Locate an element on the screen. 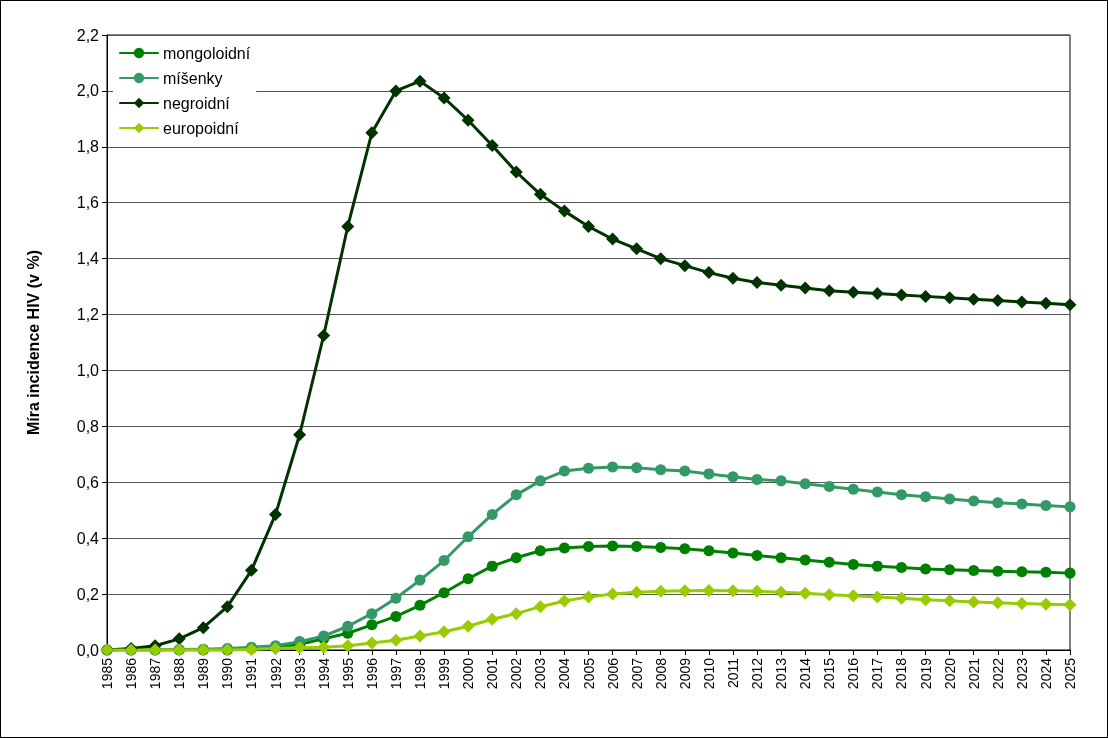  x-tick-label: 1999 is located at coordinates (444, 673).